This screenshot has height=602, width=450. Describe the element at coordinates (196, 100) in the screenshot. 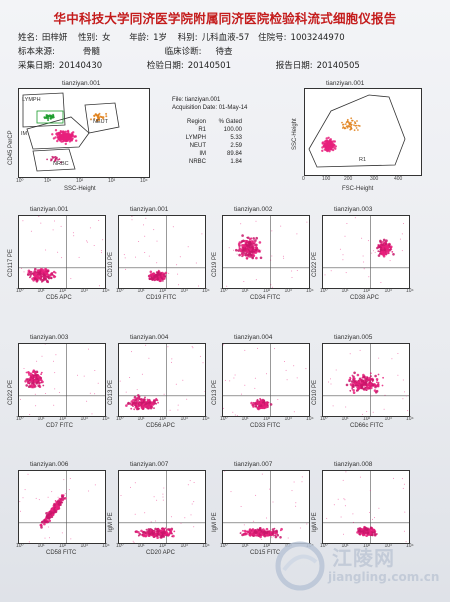

I see `stats-file: File: tianziyan.001` at that location.